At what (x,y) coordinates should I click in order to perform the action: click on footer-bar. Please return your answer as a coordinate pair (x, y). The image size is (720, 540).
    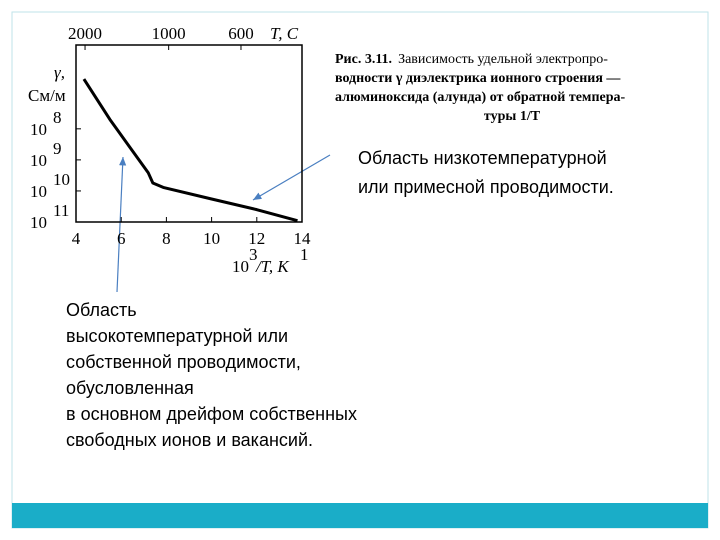
    Looking at the image, I should click on (360, 515).